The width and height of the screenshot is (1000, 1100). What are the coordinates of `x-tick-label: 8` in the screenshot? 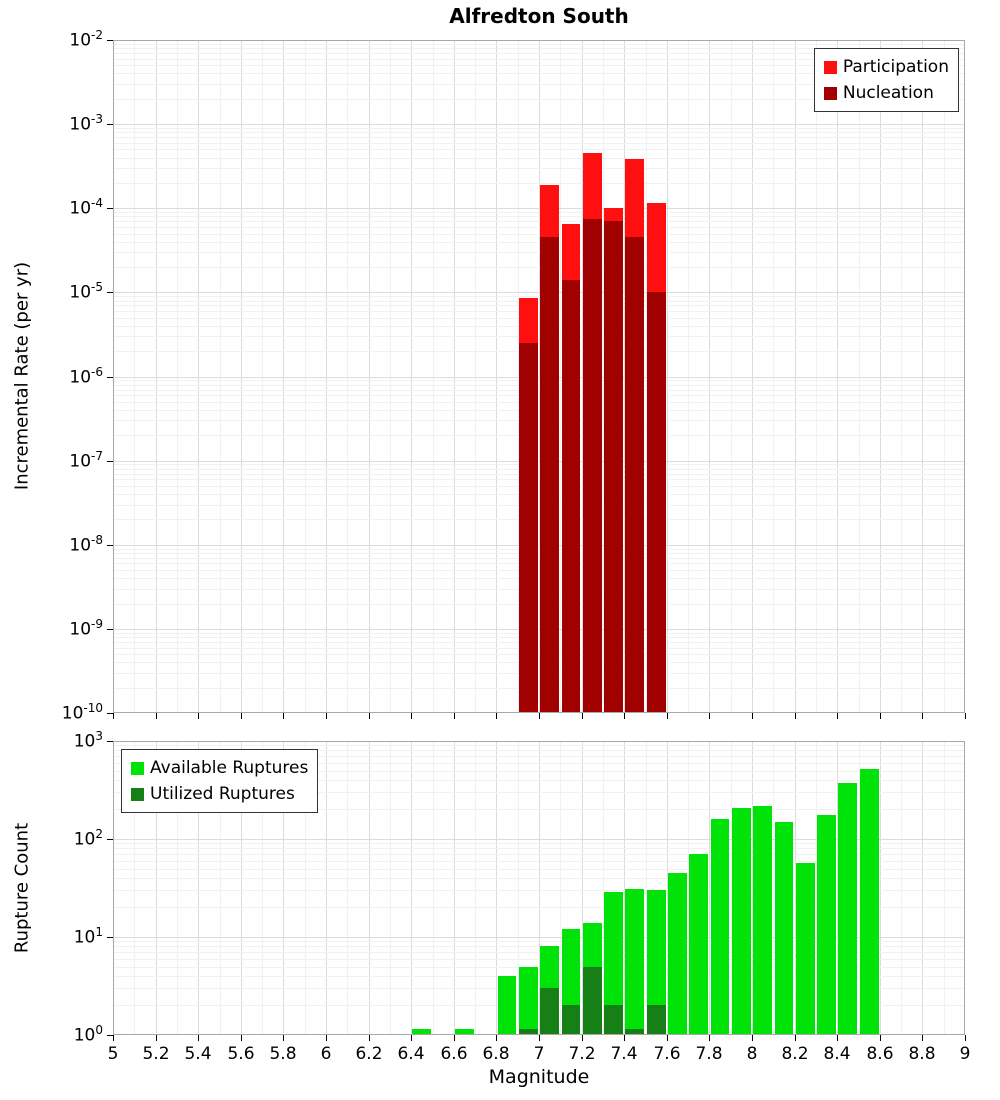 It's located at (752, 1054).